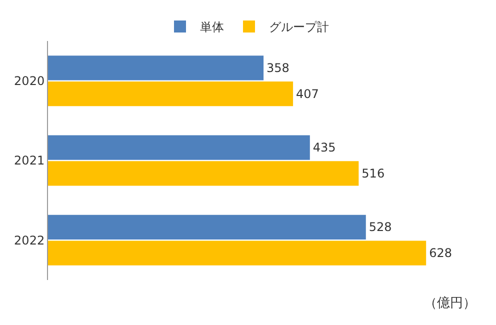  I want to click on legend-label: 単体, so click(212, 27).